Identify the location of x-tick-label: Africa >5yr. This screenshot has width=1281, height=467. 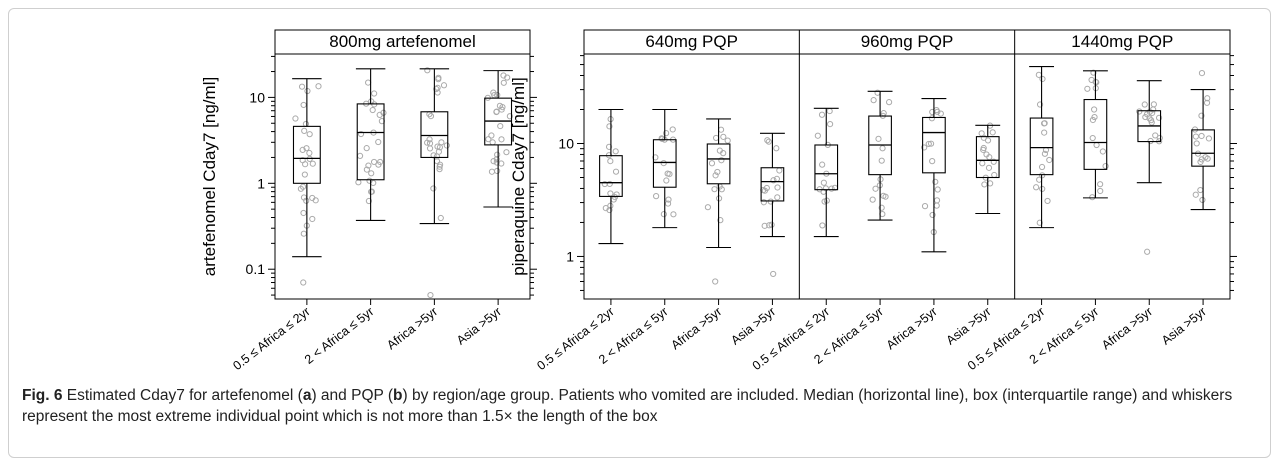
(912, 328).